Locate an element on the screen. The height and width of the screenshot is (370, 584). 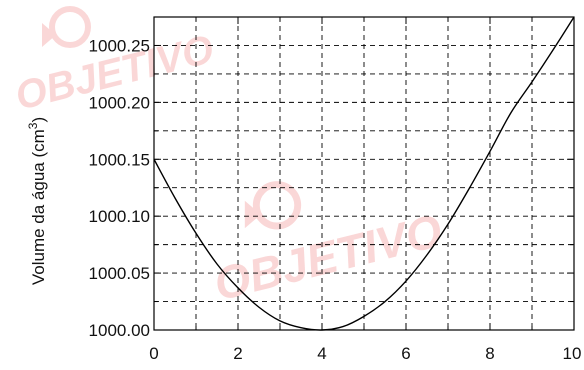
x-tick-label: 0 is located at coordinates (153, 353).